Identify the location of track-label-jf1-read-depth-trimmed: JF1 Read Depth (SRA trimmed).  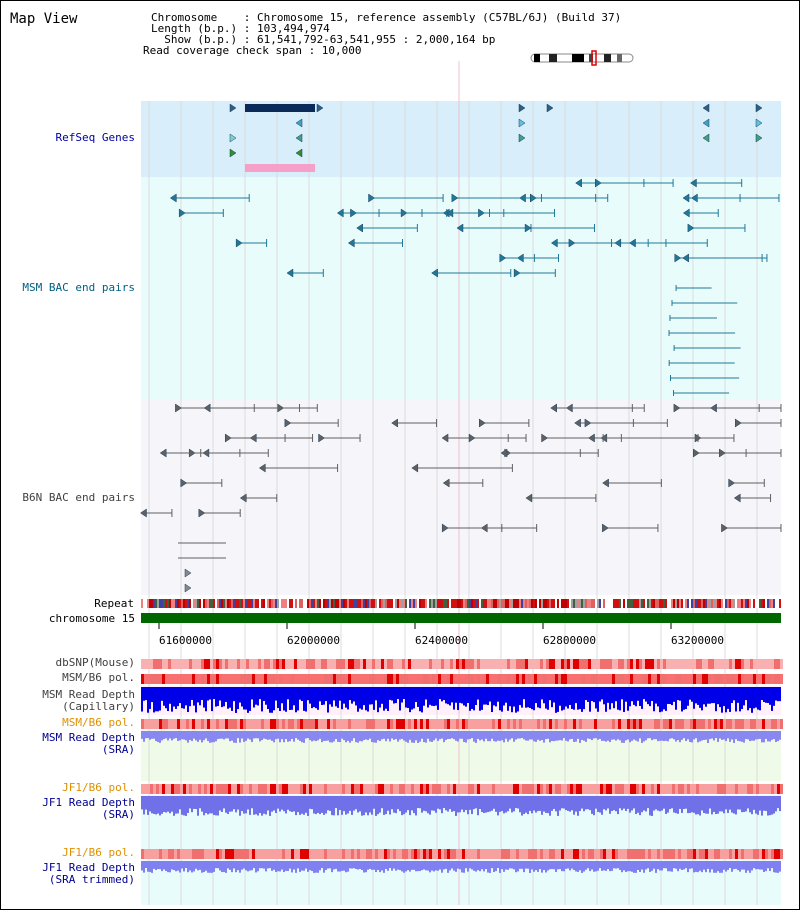
(88, 873).